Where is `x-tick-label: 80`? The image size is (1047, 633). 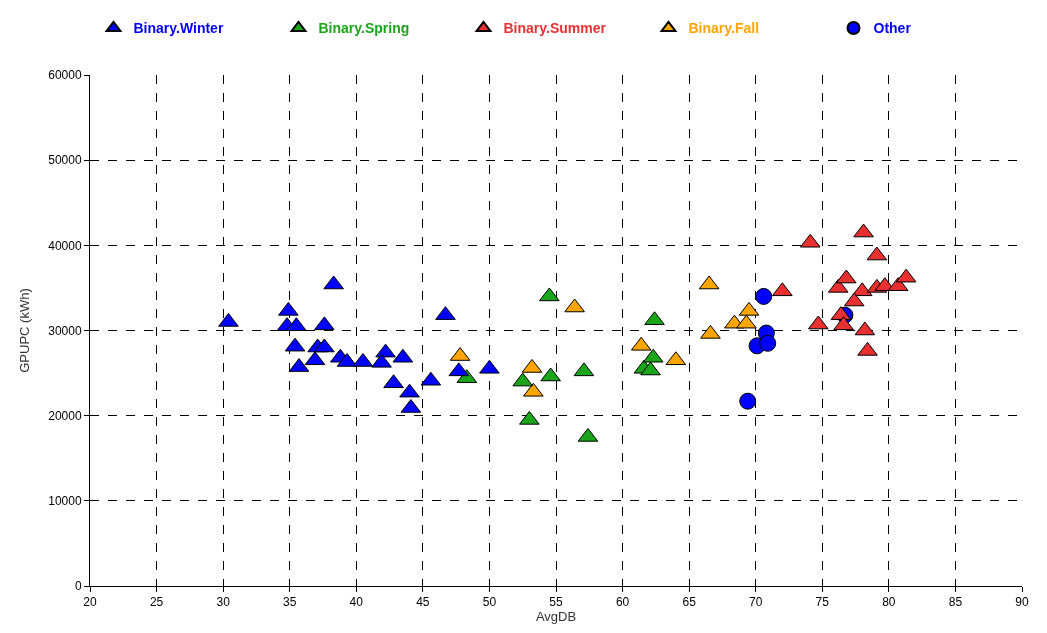 x-tick-label: 80 is located at coordinates (889, 602).